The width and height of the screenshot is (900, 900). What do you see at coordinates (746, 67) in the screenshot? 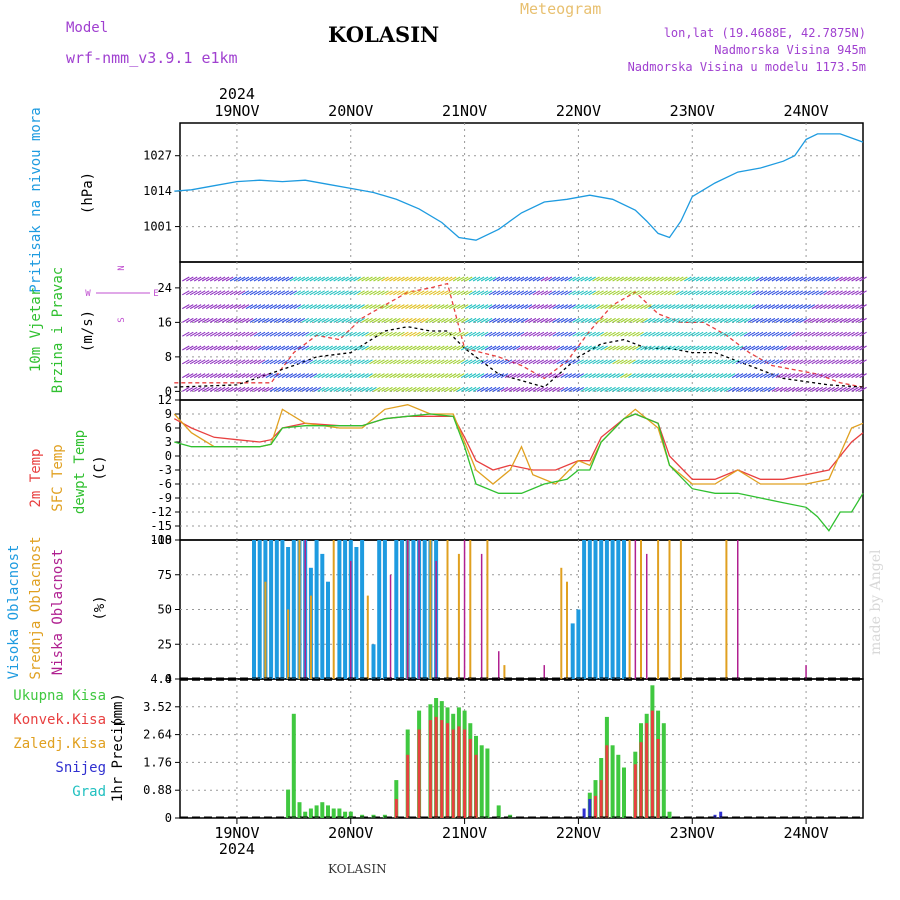
I see `model-altitude-label: Nadmorska Visina u modelu 1173.5m` at bounding box center [746, 67].